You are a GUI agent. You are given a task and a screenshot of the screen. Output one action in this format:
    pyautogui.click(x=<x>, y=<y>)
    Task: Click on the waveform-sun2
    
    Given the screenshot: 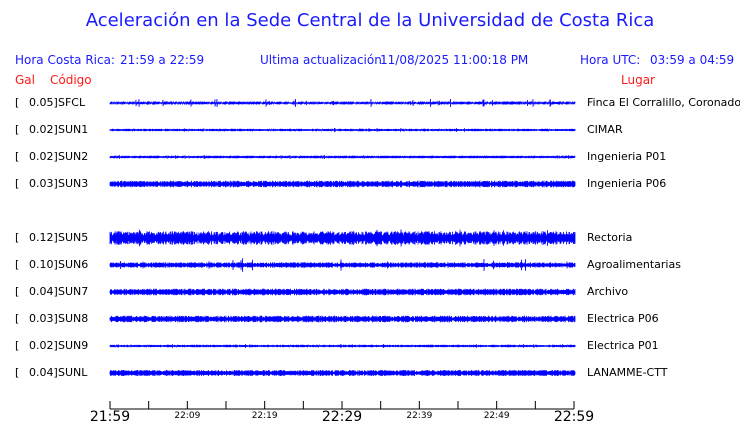 What is the action you would take?
    pyautogui.click(x=342, y=157)
    